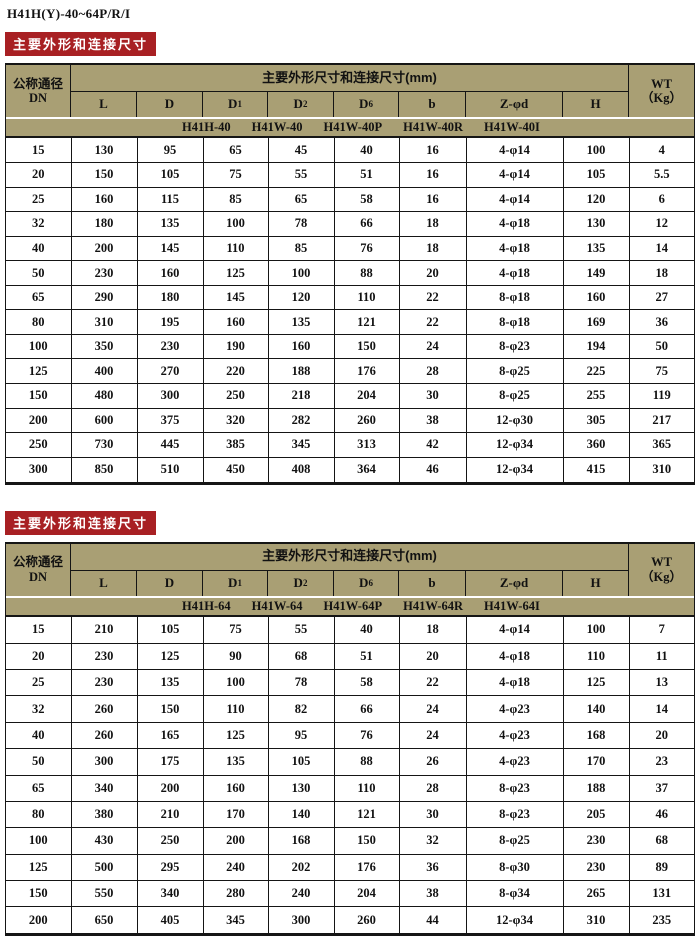  I want to click on table-cell: 38, so click(433, 894).